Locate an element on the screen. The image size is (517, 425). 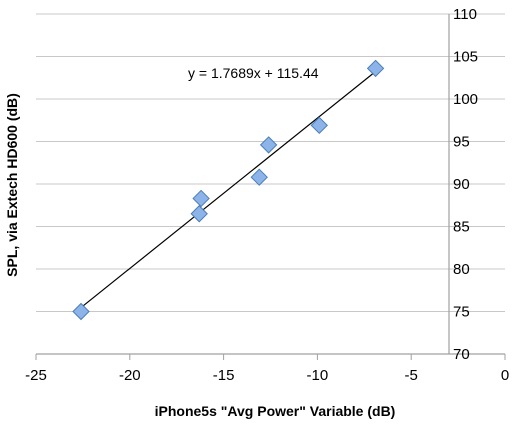
trendline-equation: y = 1.7689x + 115.44 is located at coordinates (253, 73).